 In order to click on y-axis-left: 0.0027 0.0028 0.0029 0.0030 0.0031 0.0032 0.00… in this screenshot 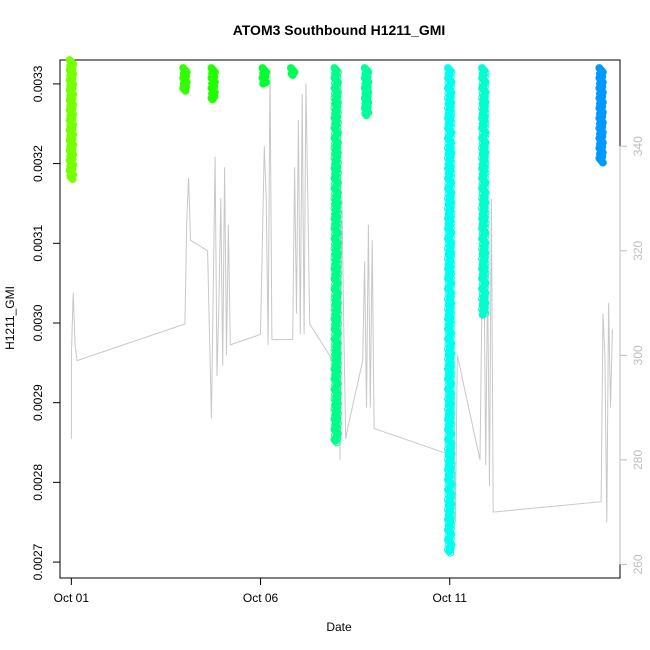, I will do `click(46, 322)`.